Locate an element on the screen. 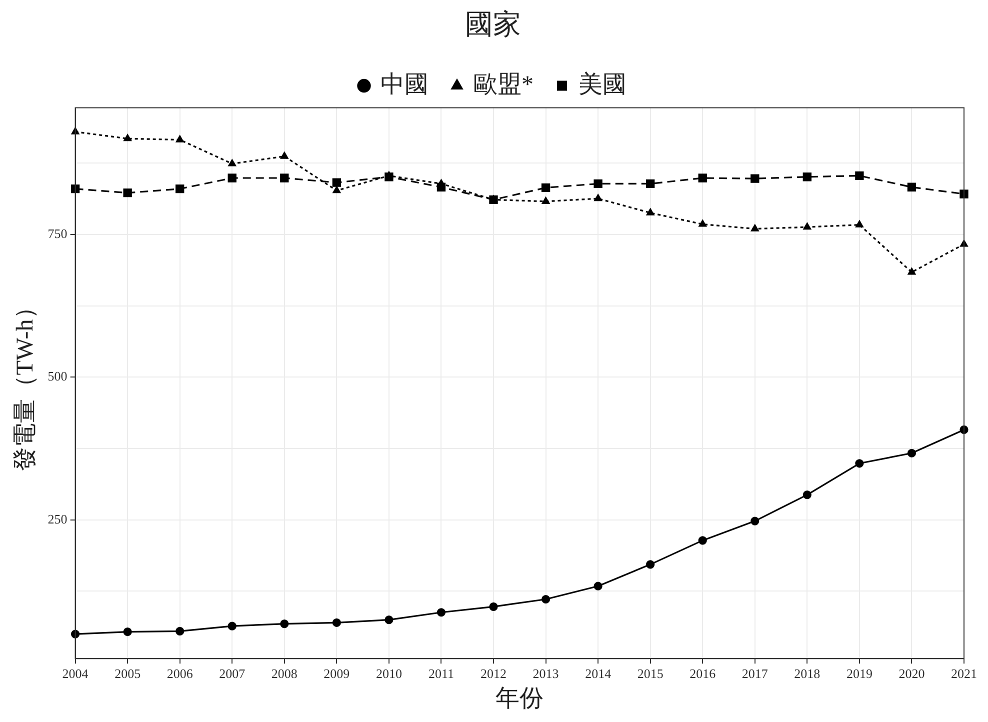  y-tick-label: 750 is located at coordinates (58, 233).